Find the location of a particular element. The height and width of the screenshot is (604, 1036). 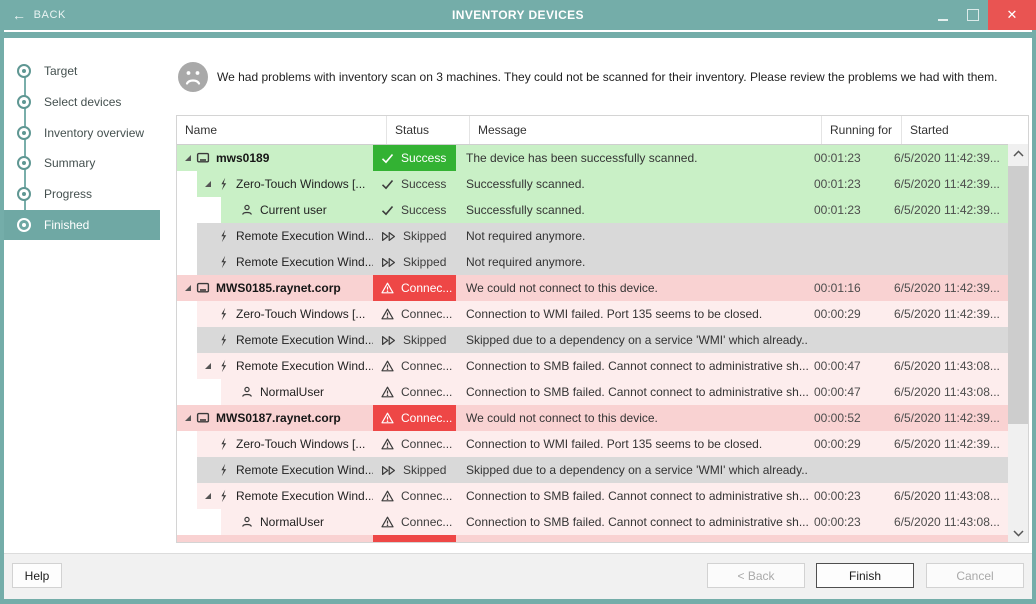

footer: Help < Back Finish Cancel is located at coordinates (518, 576).